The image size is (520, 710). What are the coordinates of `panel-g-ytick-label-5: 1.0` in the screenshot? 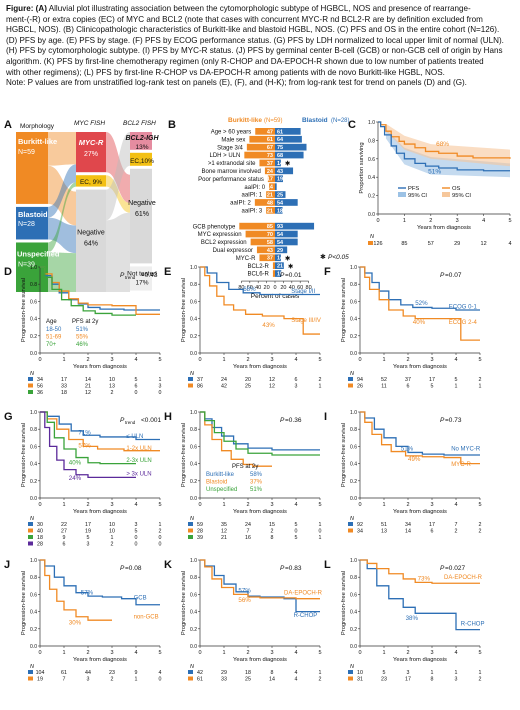 It's located at (33, 413).